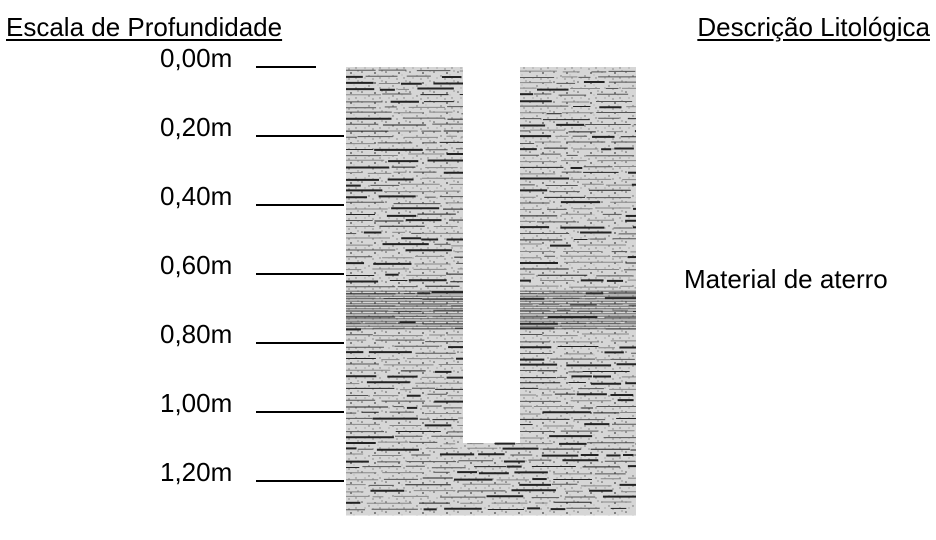 This screenshot has width=936, height=540. I want to click on depth-label: 0,00m, so click(196, 58).